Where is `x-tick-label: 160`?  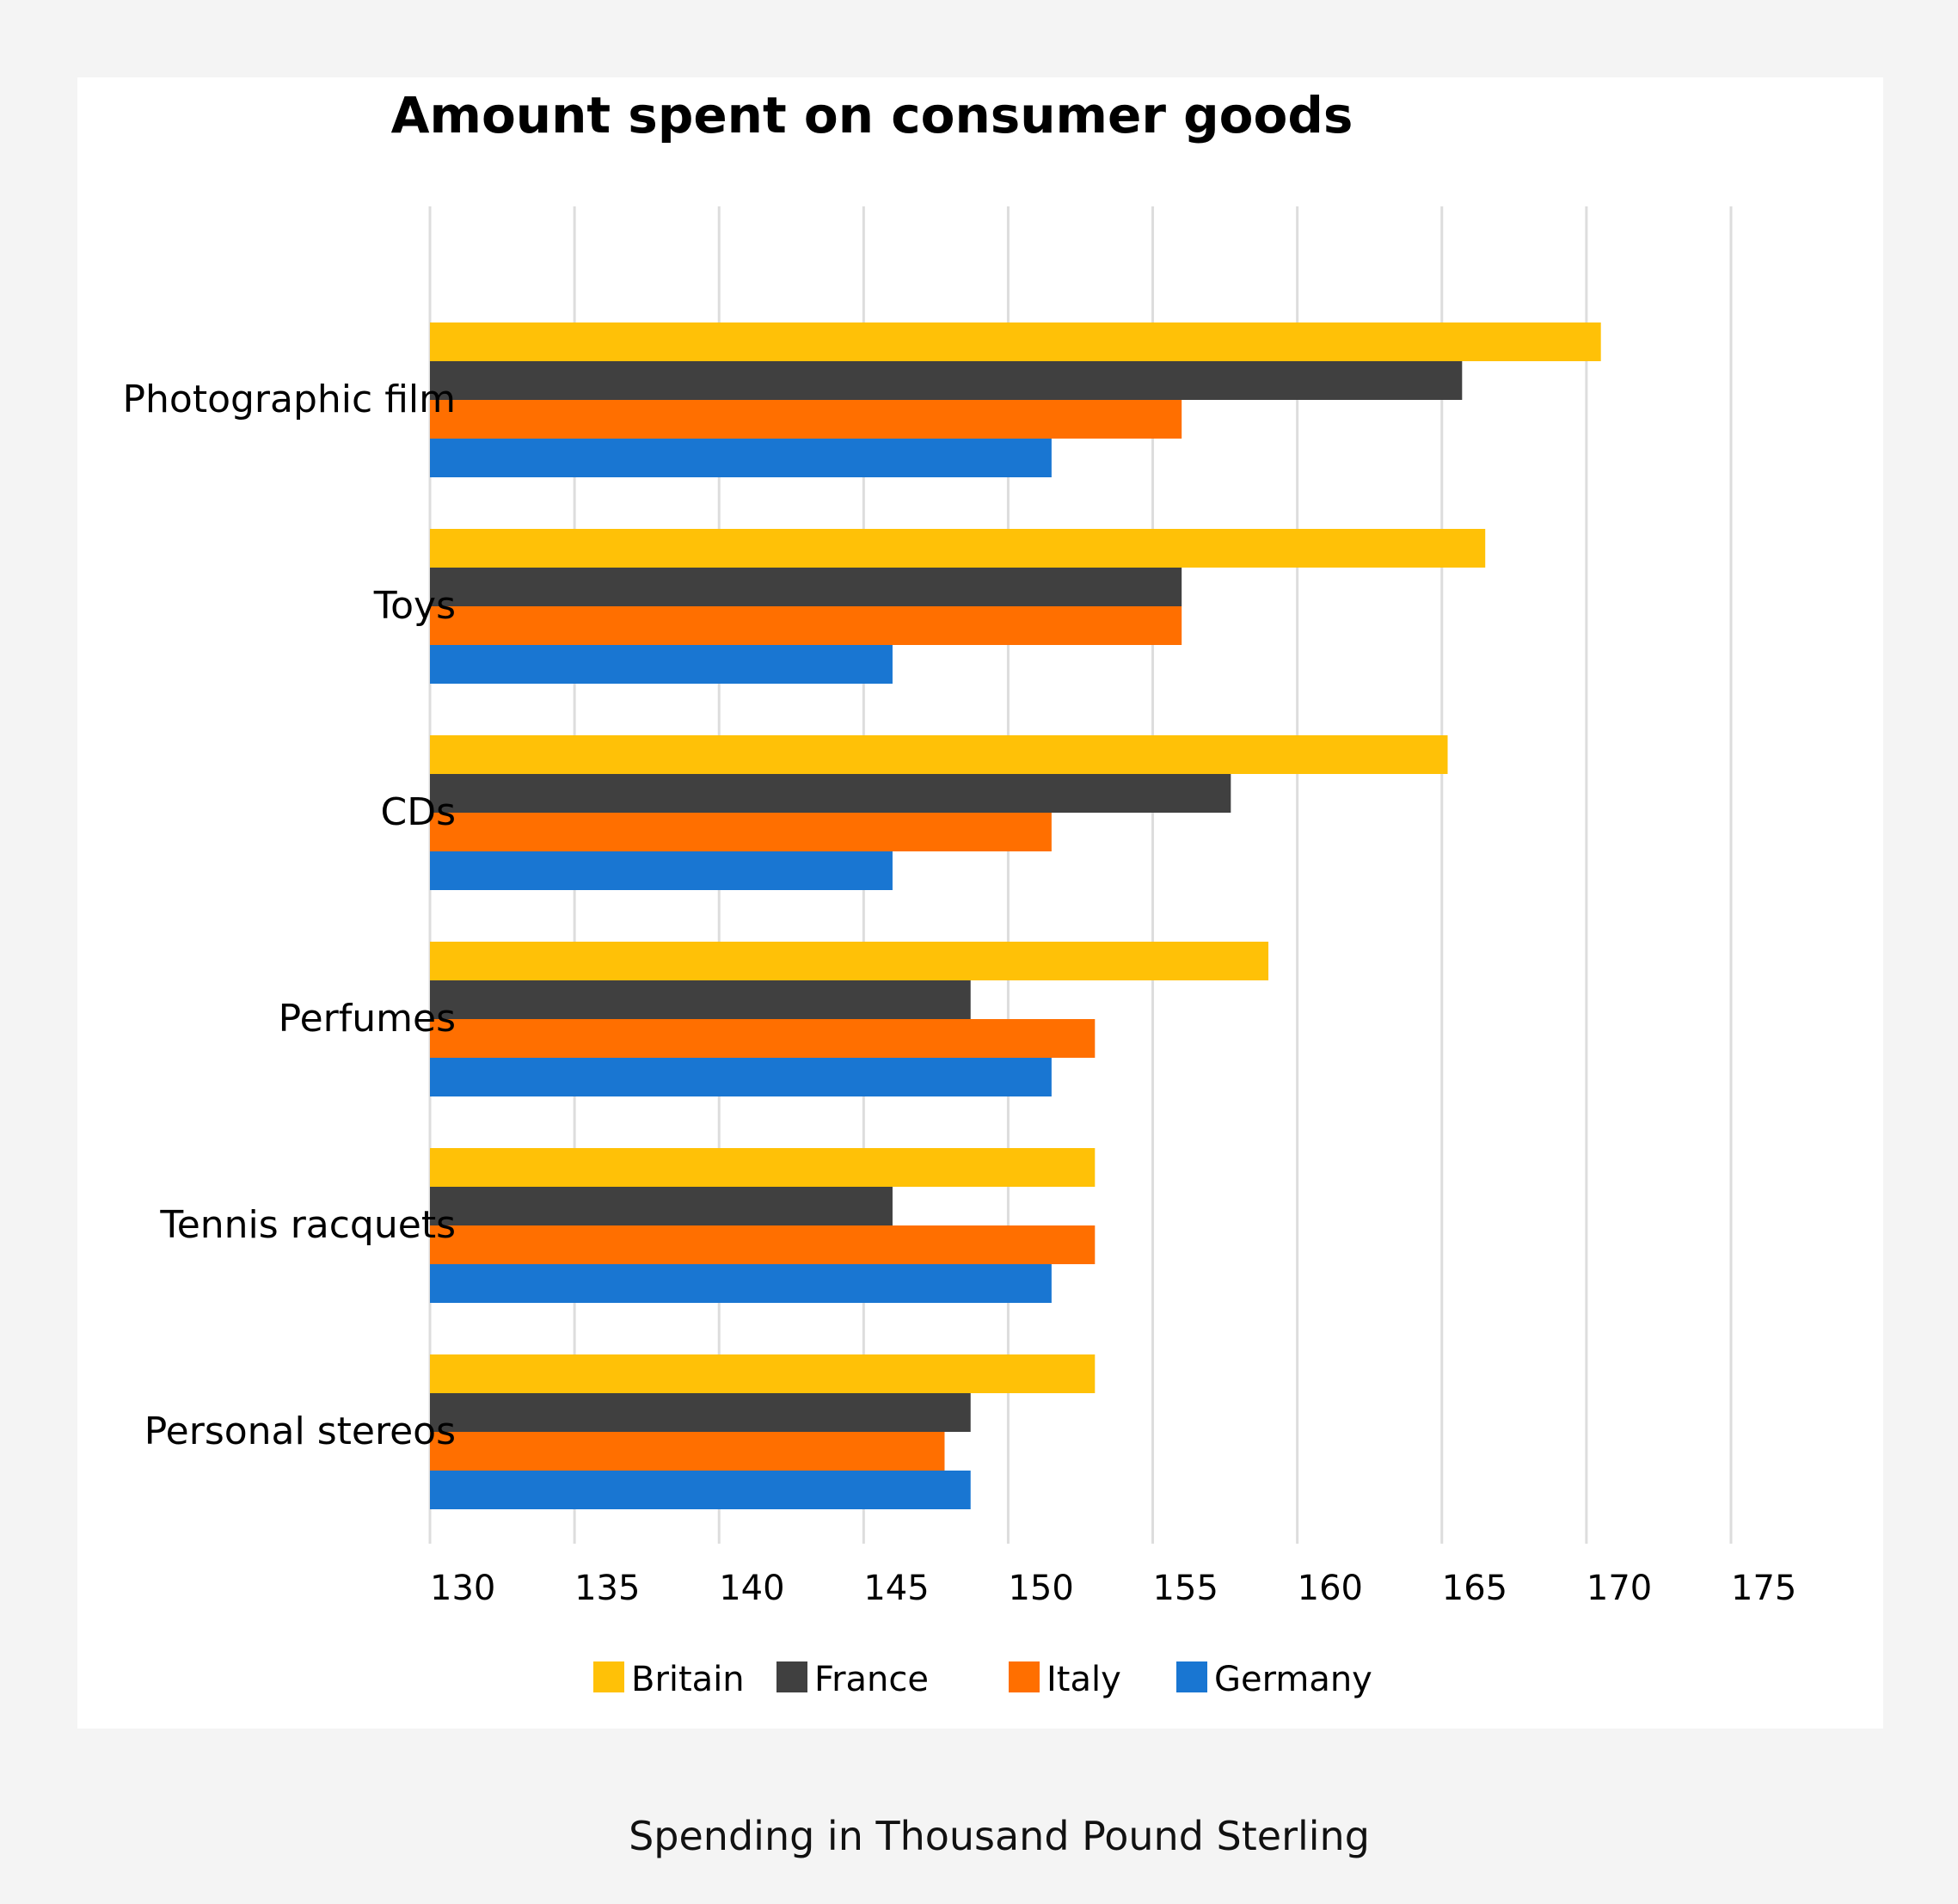 x-tick-label: 160 is located at coordinates (1331, 1589).